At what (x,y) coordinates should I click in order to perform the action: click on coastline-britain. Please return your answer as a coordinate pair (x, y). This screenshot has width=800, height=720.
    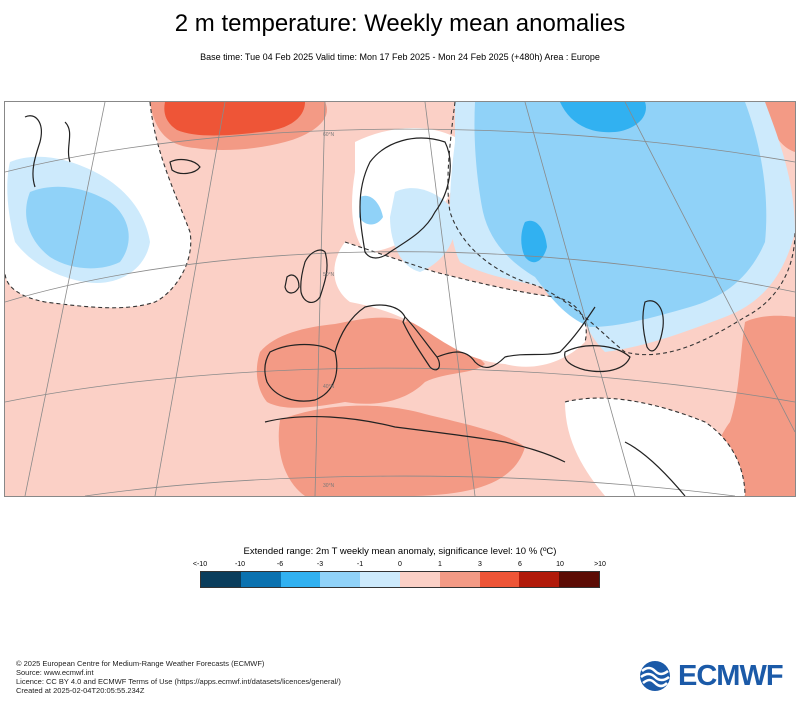
    Looking at the image, I should click on (314, 276).